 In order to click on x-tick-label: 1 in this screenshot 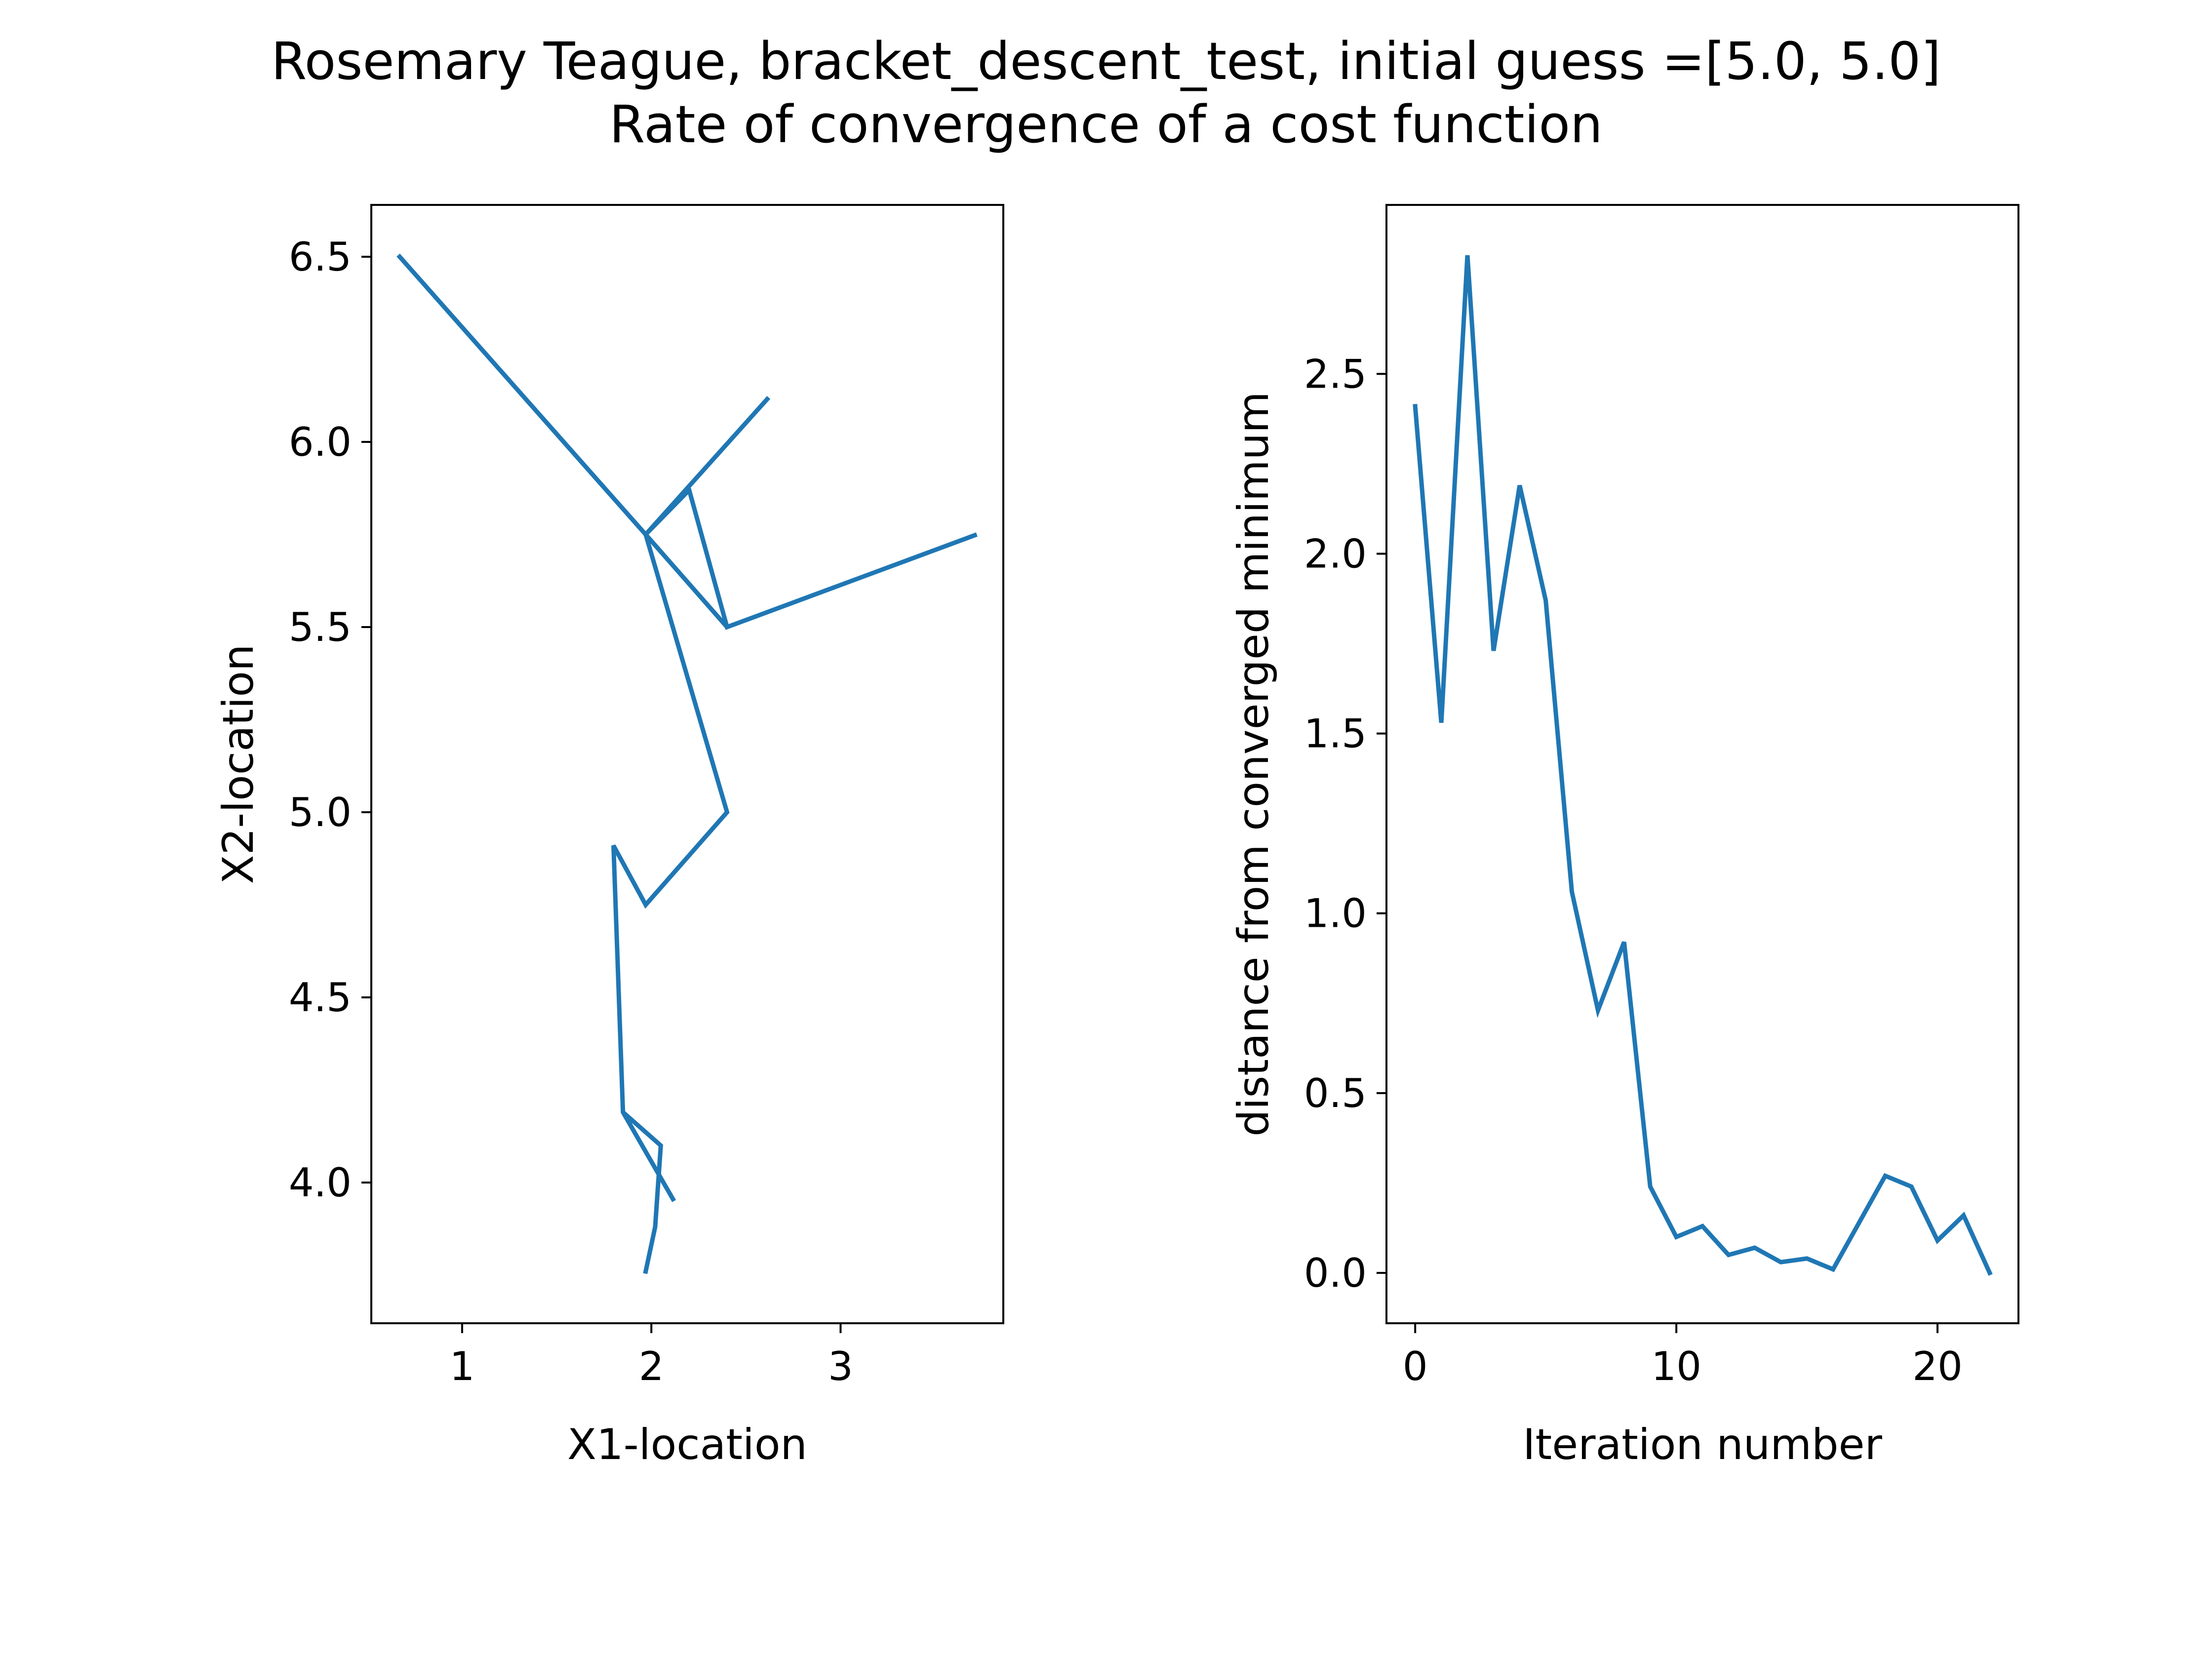, I will do `click(461, 1366)`.